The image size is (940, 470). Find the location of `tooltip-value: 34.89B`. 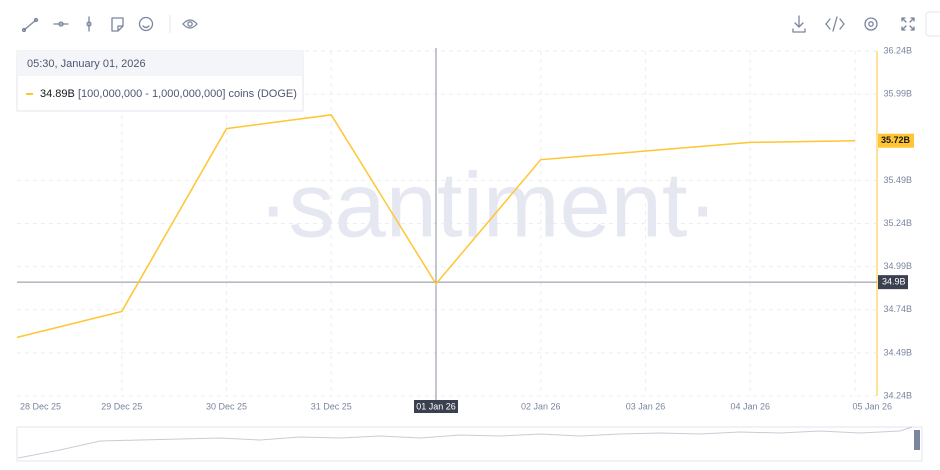

tooltip-value: 34.89B is located at coordinates (57, 94).